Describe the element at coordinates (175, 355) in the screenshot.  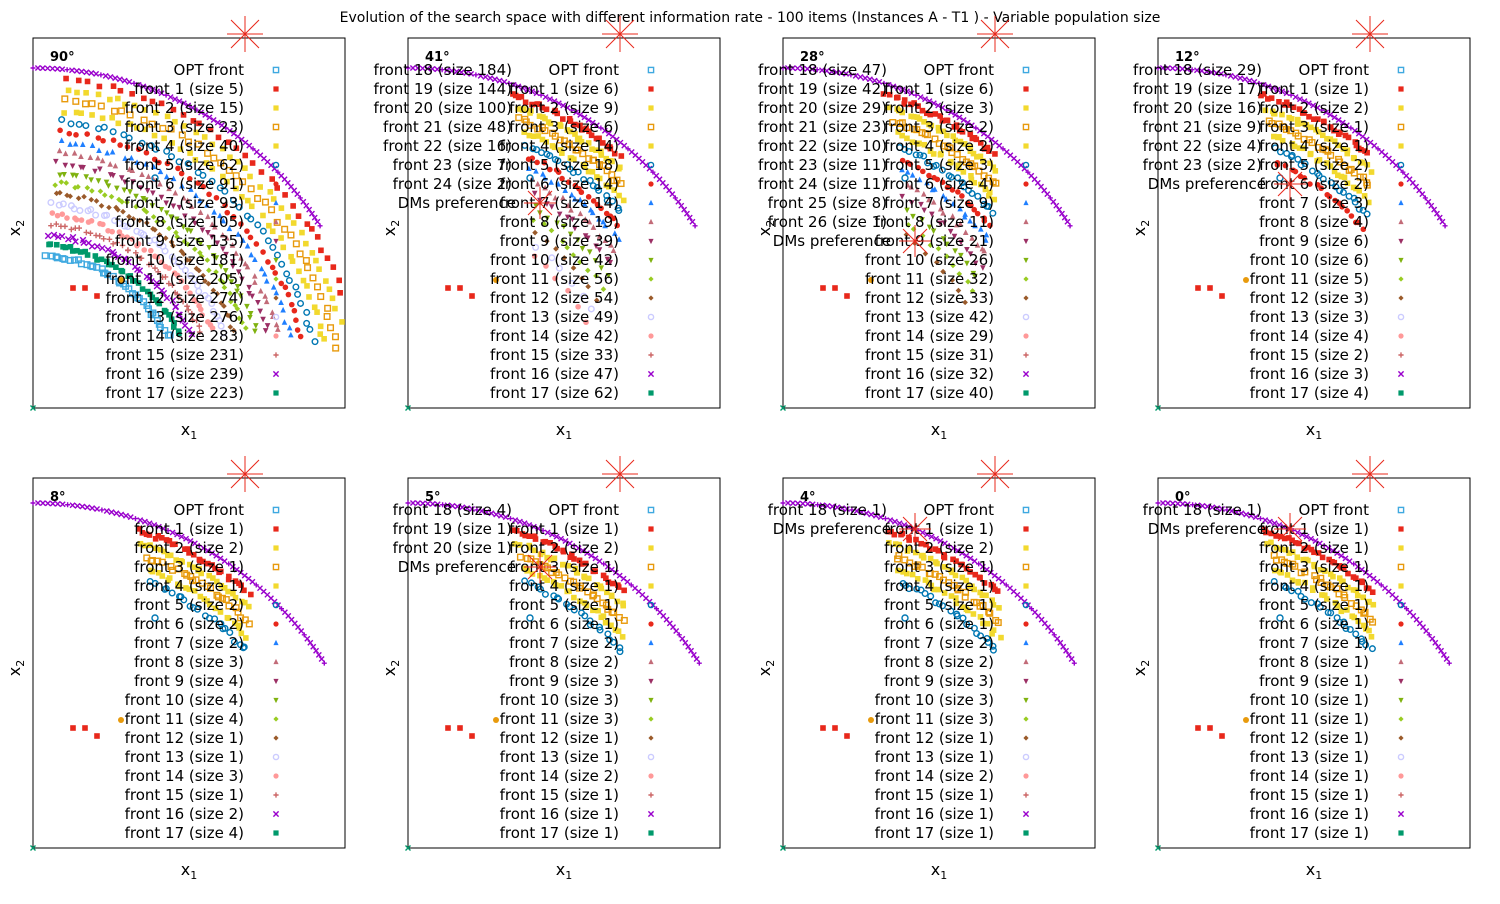
I see `legend-front-label: front 15 (size 231)` at that location.